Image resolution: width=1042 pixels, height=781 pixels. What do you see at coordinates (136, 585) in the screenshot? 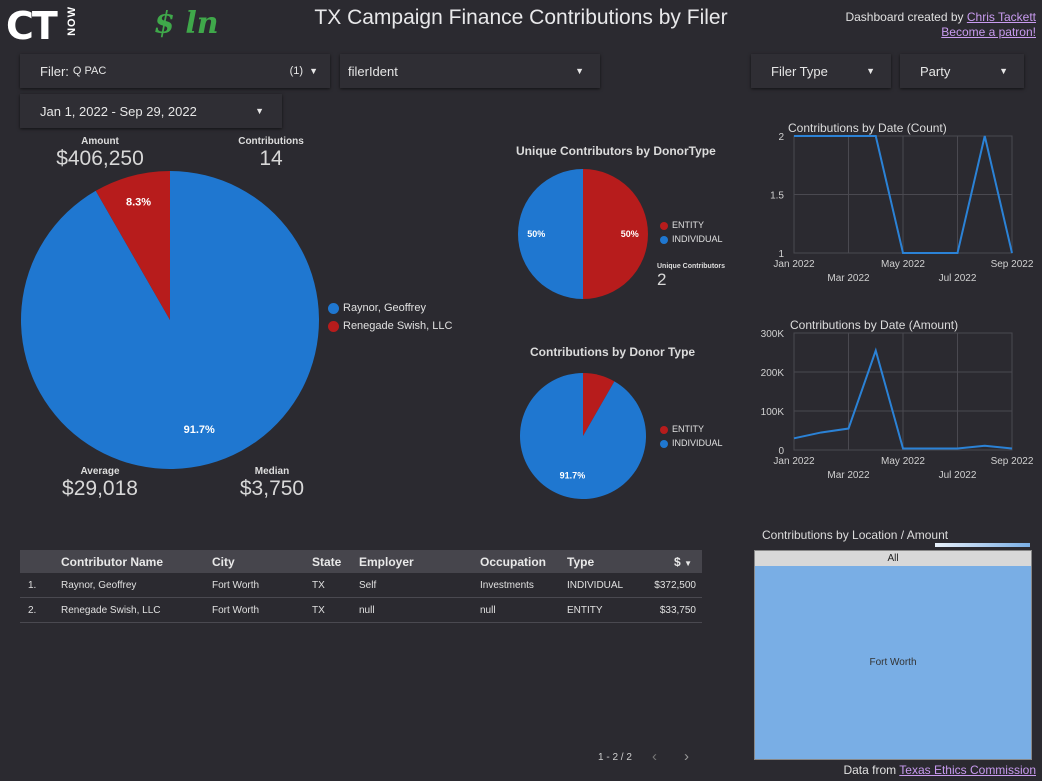
I see `cell-contributor-name: Raynor, Geoffrey` at bounding box center [136, 585].